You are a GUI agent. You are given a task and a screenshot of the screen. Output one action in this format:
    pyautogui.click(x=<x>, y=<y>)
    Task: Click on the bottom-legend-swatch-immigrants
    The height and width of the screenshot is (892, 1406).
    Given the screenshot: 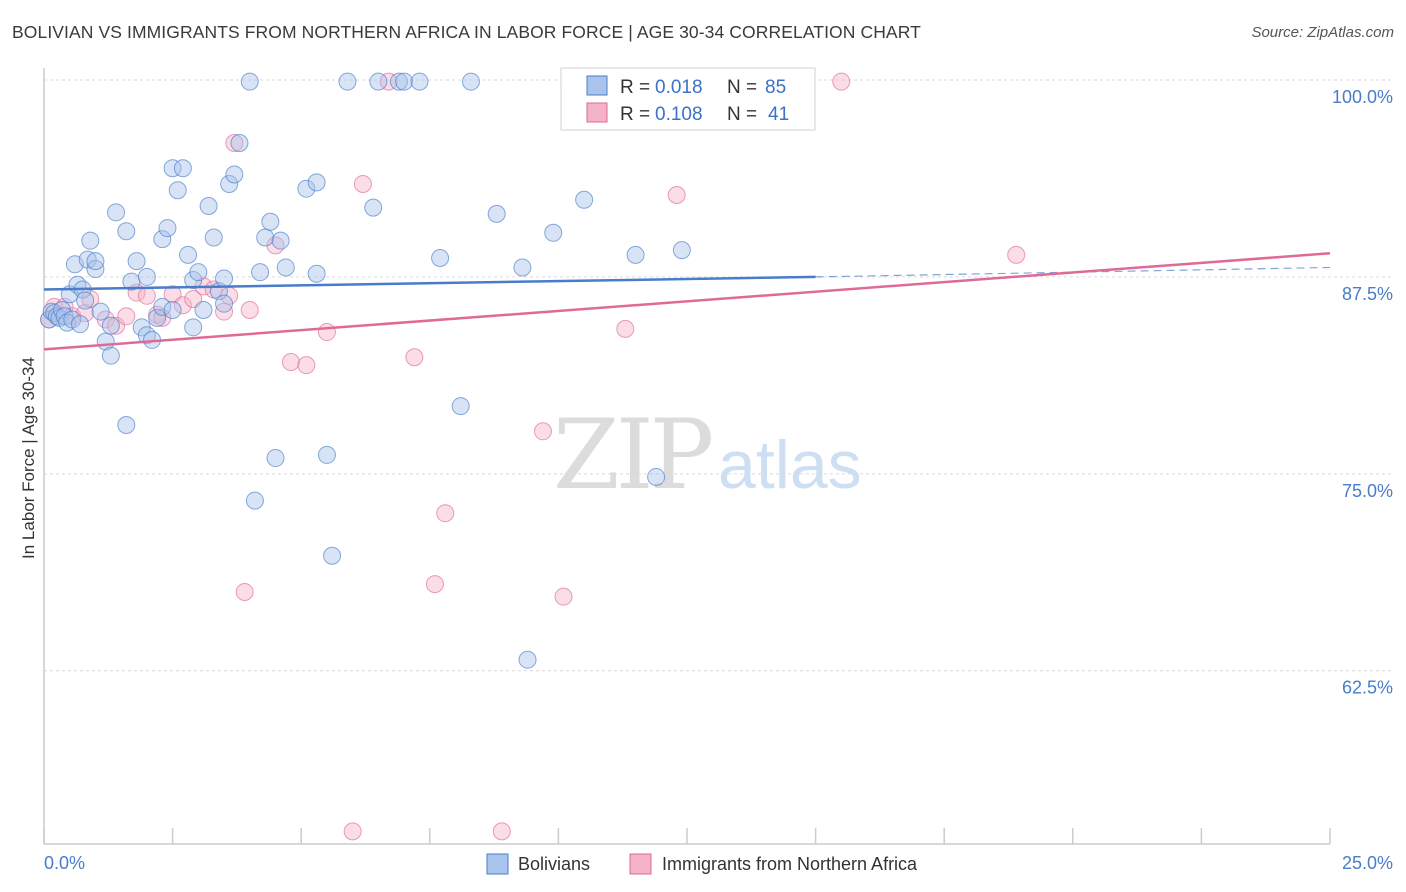 What is the action you would take?
    pyautogui.click(x=640, y=864)
    